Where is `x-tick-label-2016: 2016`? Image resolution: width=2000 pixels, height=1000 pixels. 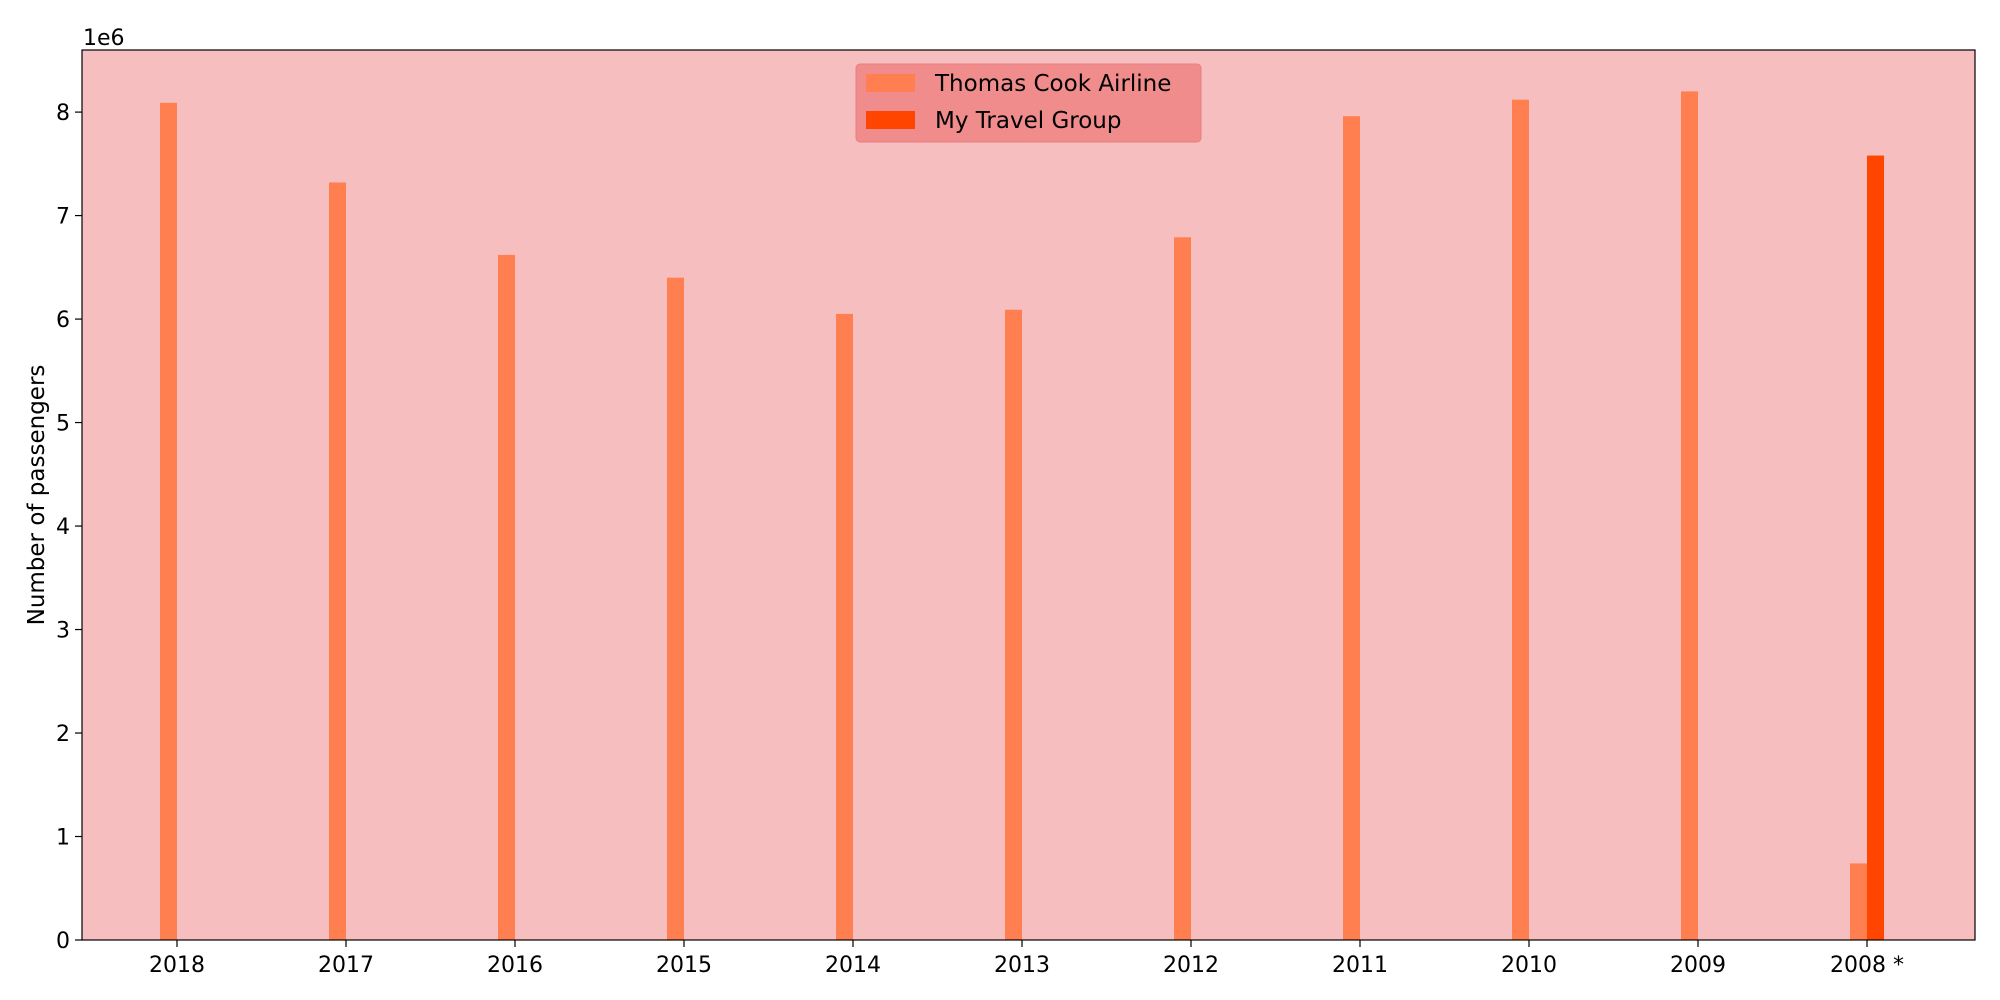
x-tick-label-2016: 2016 is located at coordinates (515, 965).